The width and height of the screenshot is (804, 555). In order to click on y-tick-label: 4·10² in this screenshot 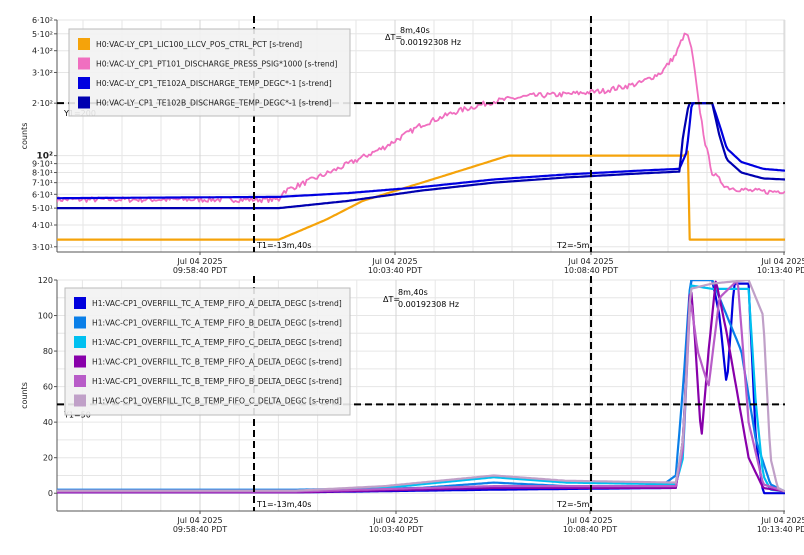, I will do `click(42, 51)`.